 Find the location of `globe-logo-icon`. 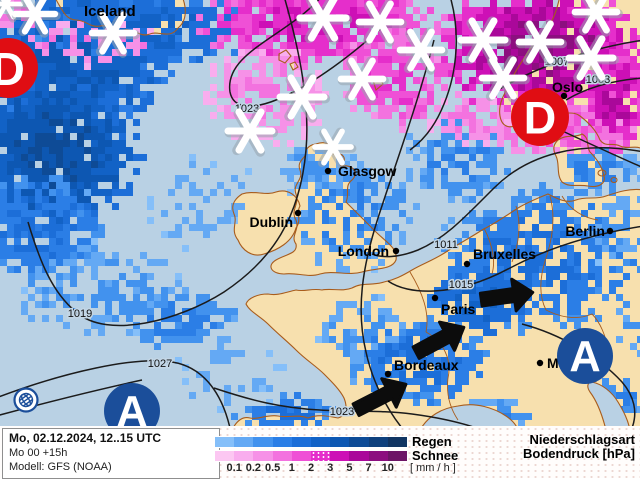

globe-logo-icon is located at coordinates (26, 400).